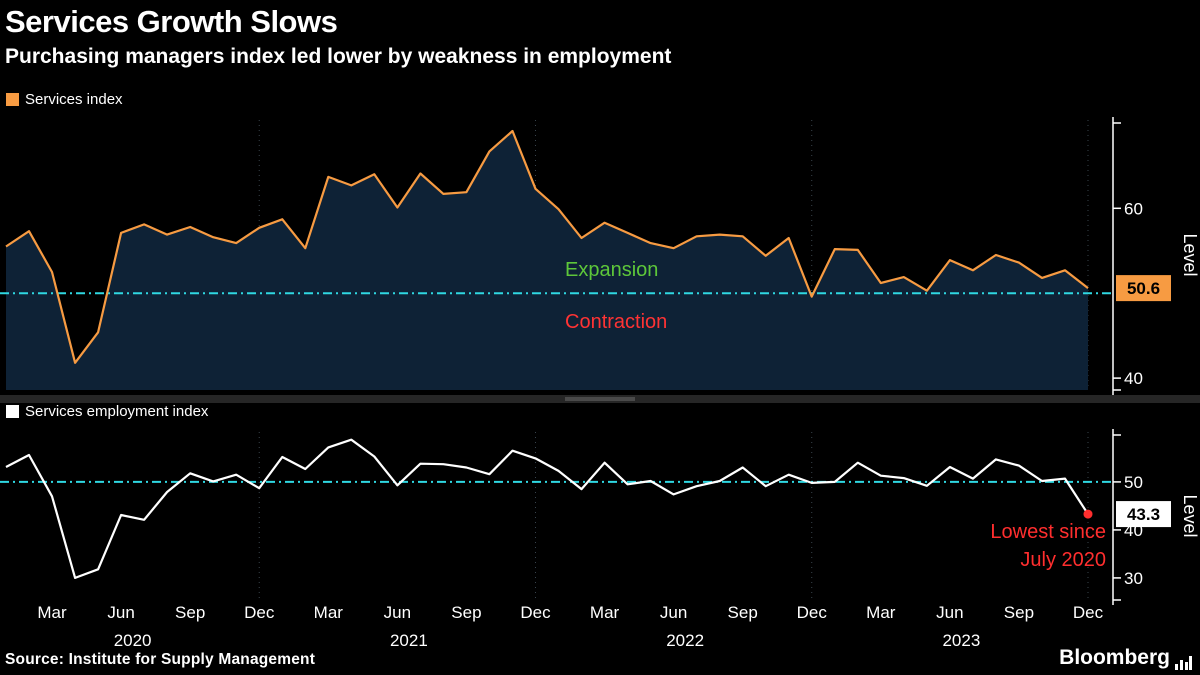 Image resolution: width=1200 pixels, height=675 pixels. Describe the element at coordinates (961, 640) in the screenshot. I see `x-year-label: 2023` at that location.